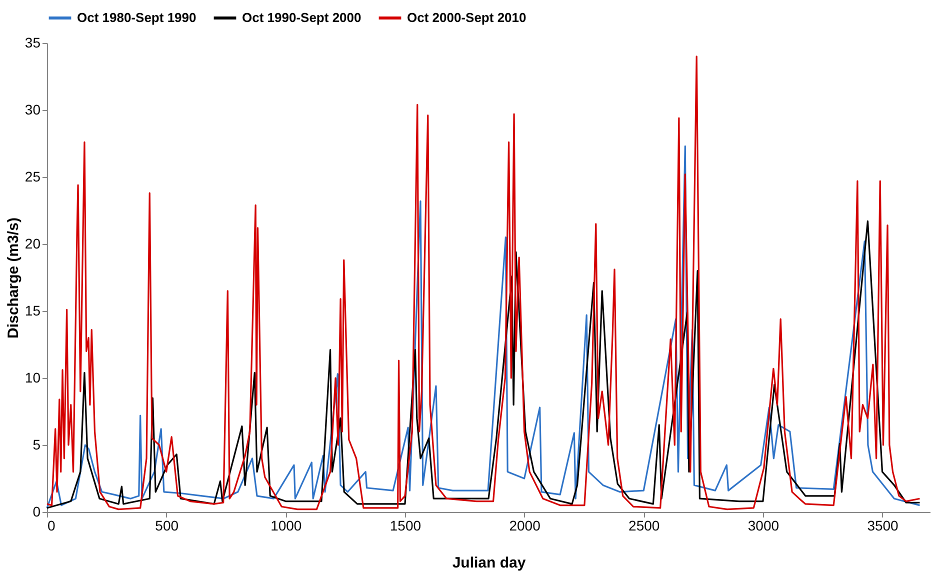  What do you see at coordinates (136, 17) in the screenshot?
I see `legend-label: Oct 1980-Sept 1990` at bounding box center [136, 17].